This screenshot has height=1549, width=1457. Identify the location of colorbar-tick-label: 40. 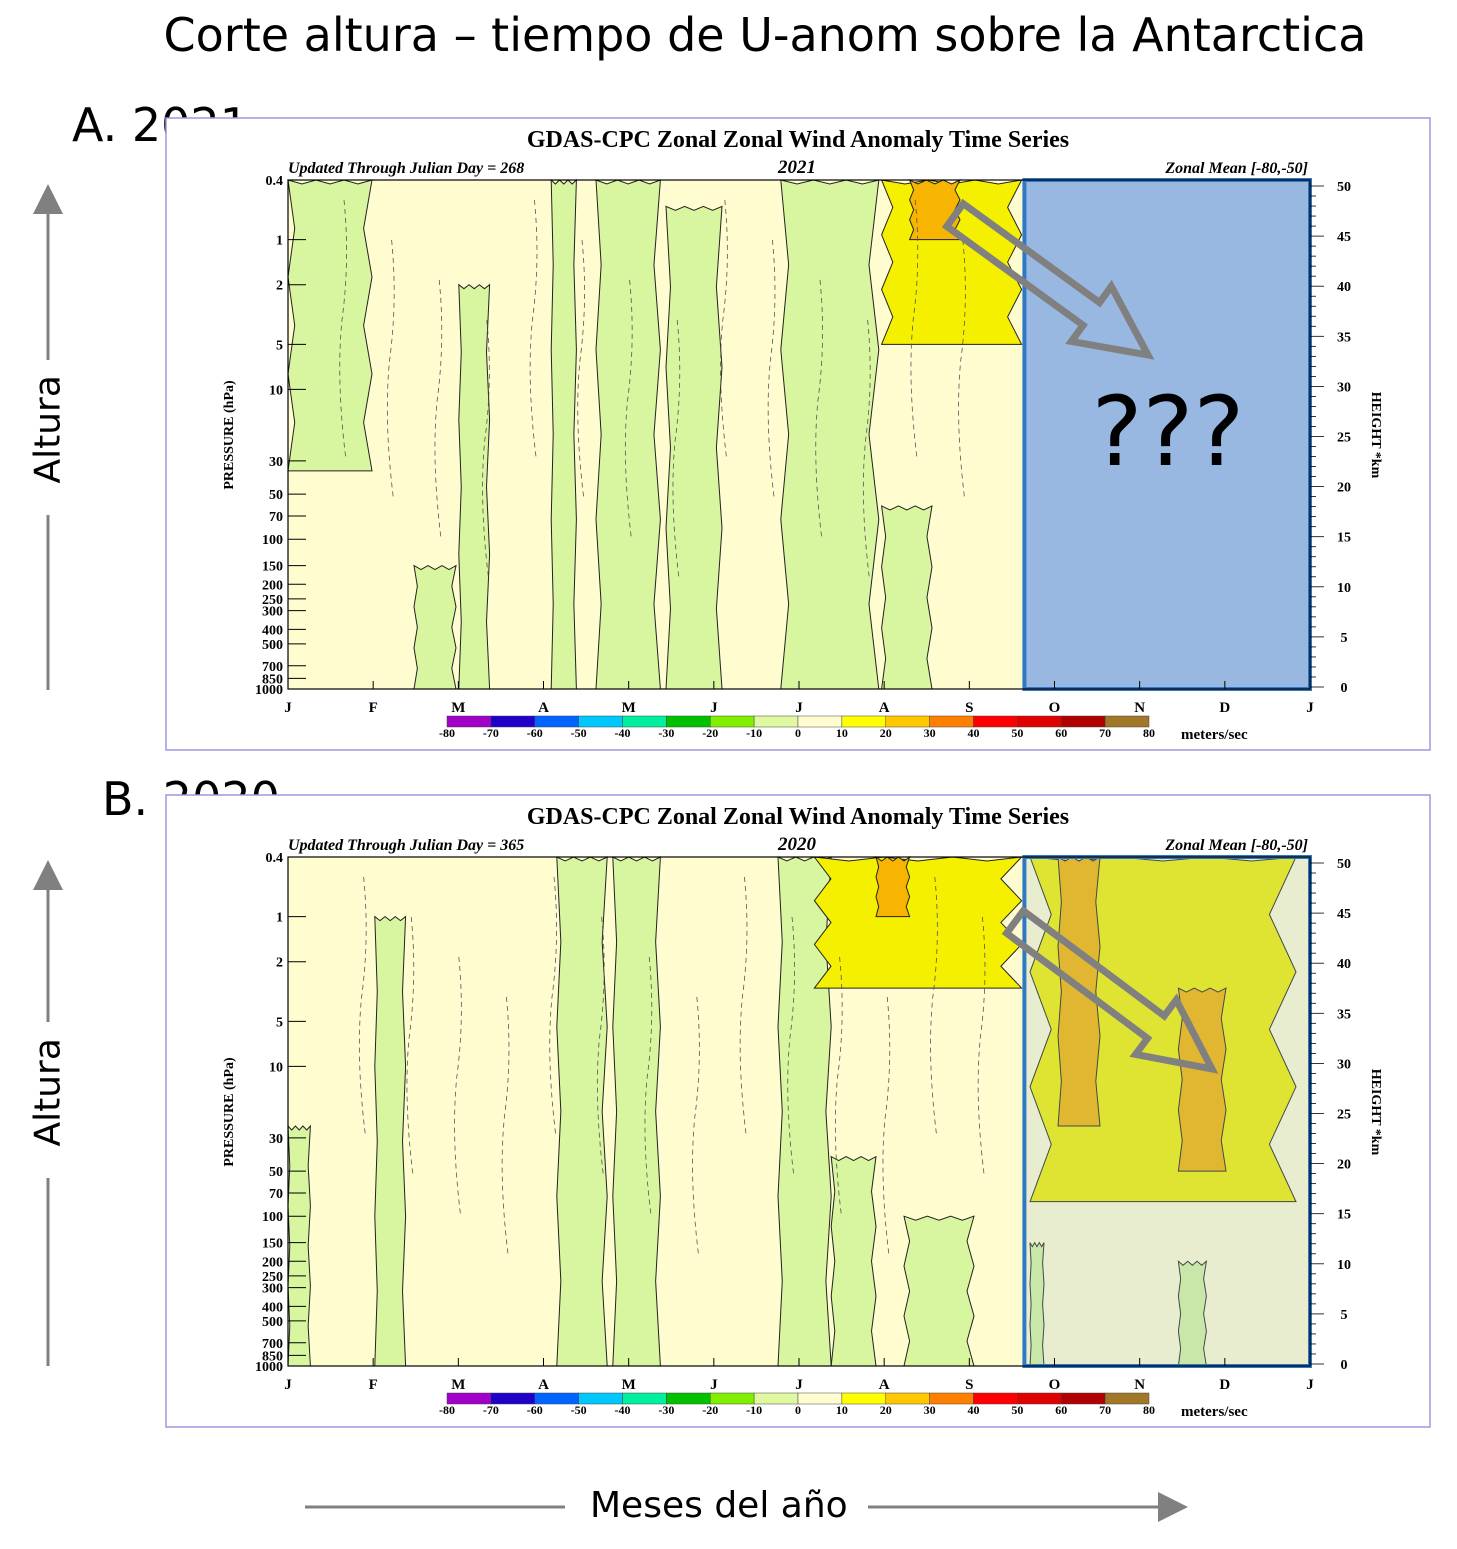
(974, 1410).